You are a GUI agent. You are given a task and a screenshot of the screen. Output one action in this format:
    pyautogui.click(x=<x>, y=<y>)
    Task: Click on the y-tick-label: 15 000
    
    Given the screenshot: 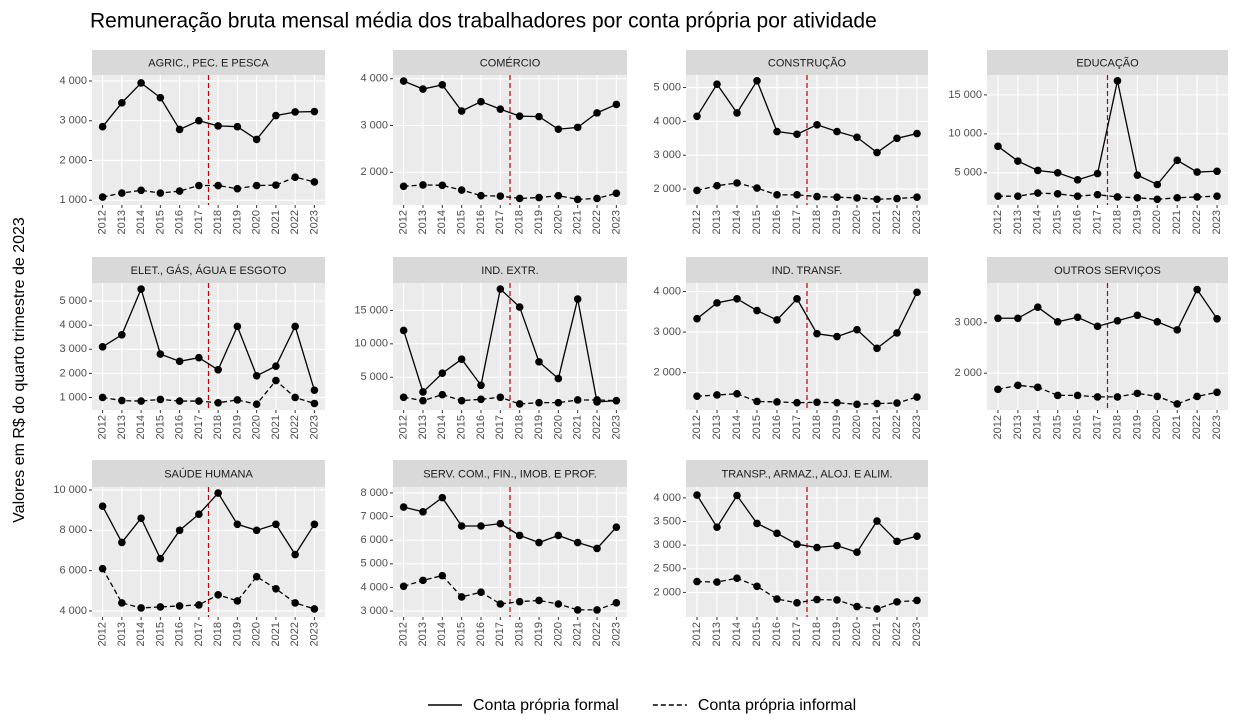 What is the action you would take?
    pyautogui.click(x=965, y=95)
    